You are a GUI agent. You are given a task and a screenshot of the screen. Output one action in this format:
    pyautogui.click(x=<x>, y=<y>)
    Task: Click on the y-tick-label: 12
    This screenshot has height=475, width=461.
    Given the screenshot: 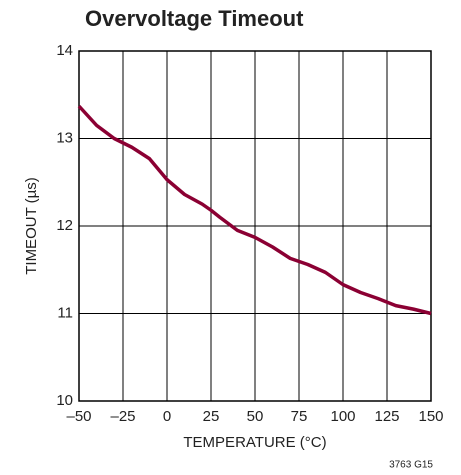 What is the action you would take?
    pyautogui.click(x=64, y=225)
    